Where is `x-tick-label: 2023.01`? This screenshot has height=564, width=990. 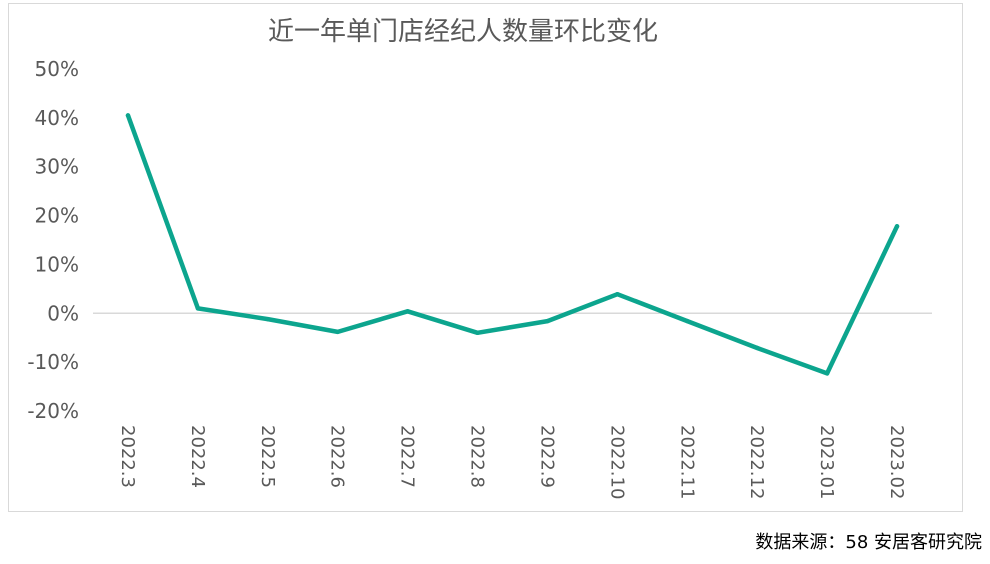
x-tick-label: 2023.01 is located at coordinates (826, 462).